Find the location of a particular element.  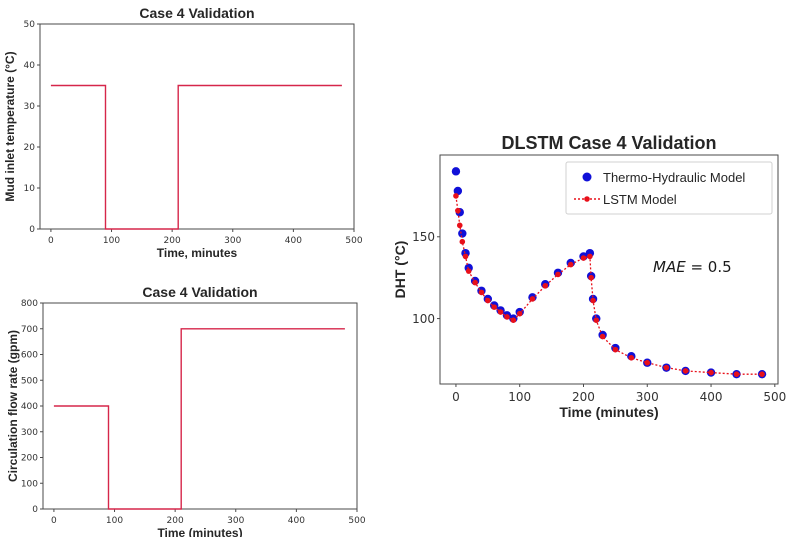

legend-marker-thermo is located at coordinates (587, 177).